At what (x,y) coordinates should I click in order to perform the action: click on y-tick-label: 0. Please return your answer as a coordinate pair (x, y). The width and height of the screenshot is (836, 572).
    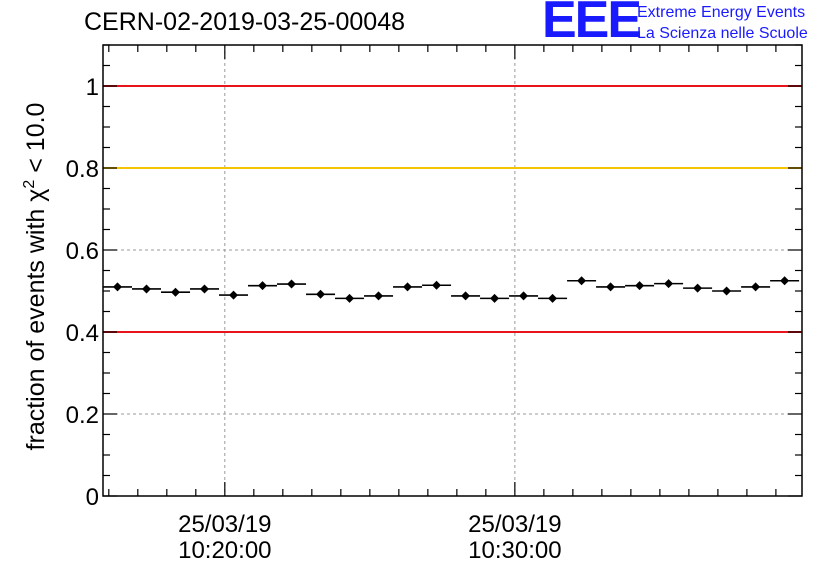
    Looking at the image, I should click on (92, 497).